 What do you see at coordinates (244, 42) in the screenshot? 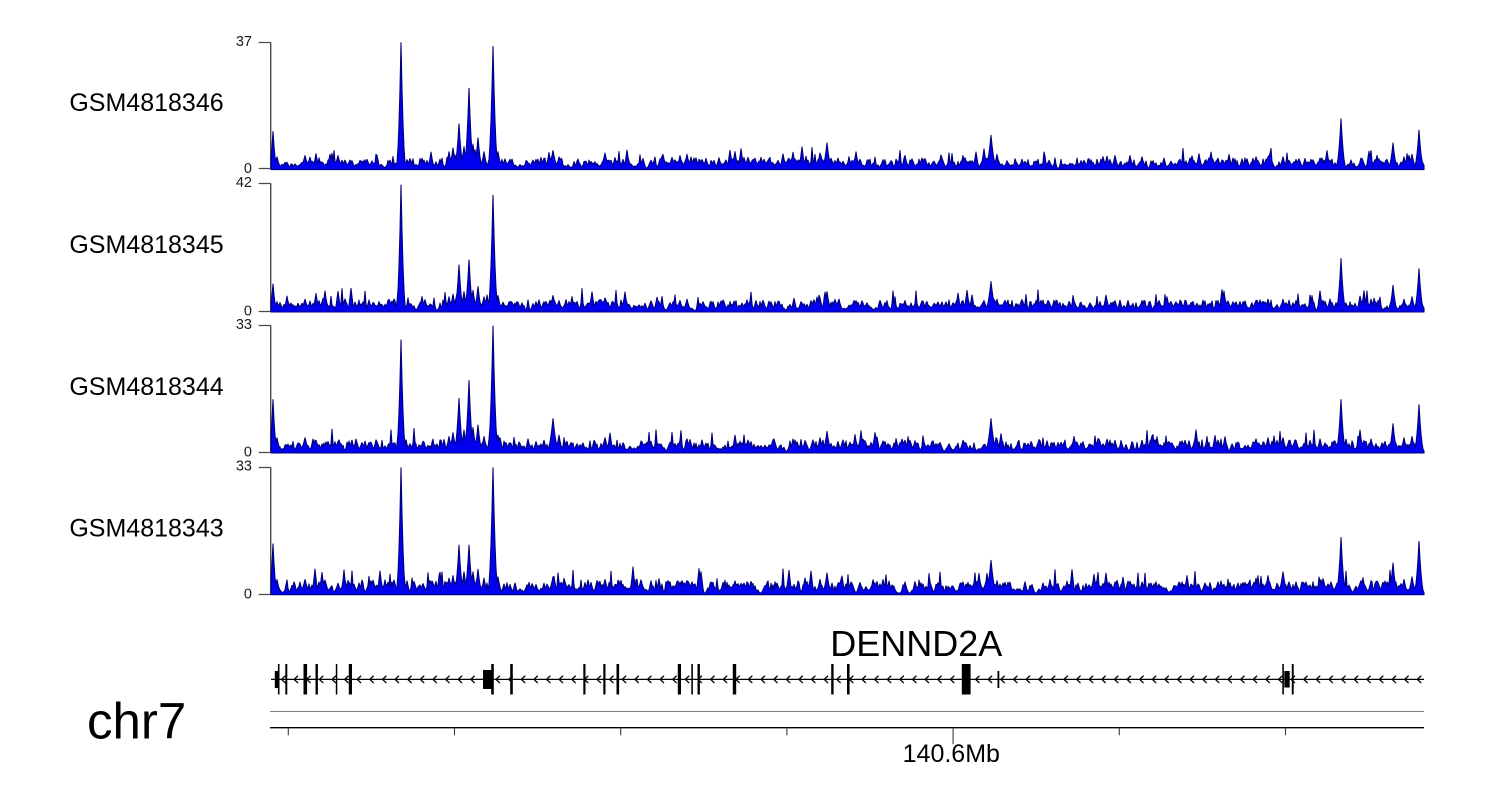
I see `svg-text: 37` at bounding box center [244, 42].